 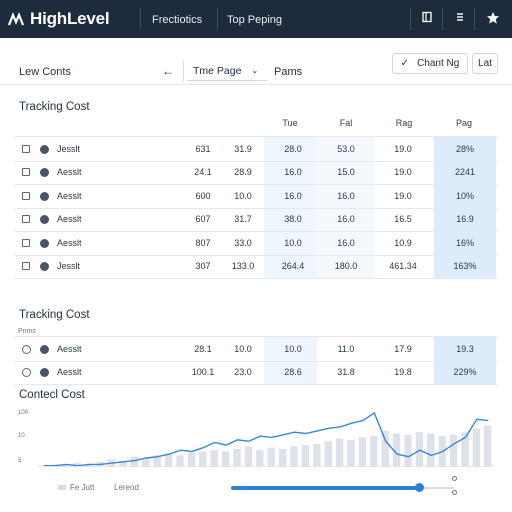 I want to click on chart-line, so click(x=266, y=439).